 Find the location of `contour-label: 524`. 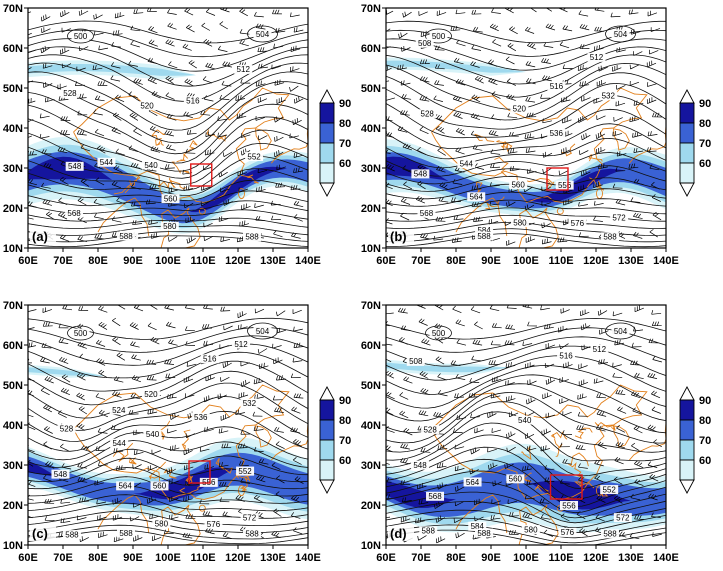

contour-label: 524 is located at coordinates (119, 410).